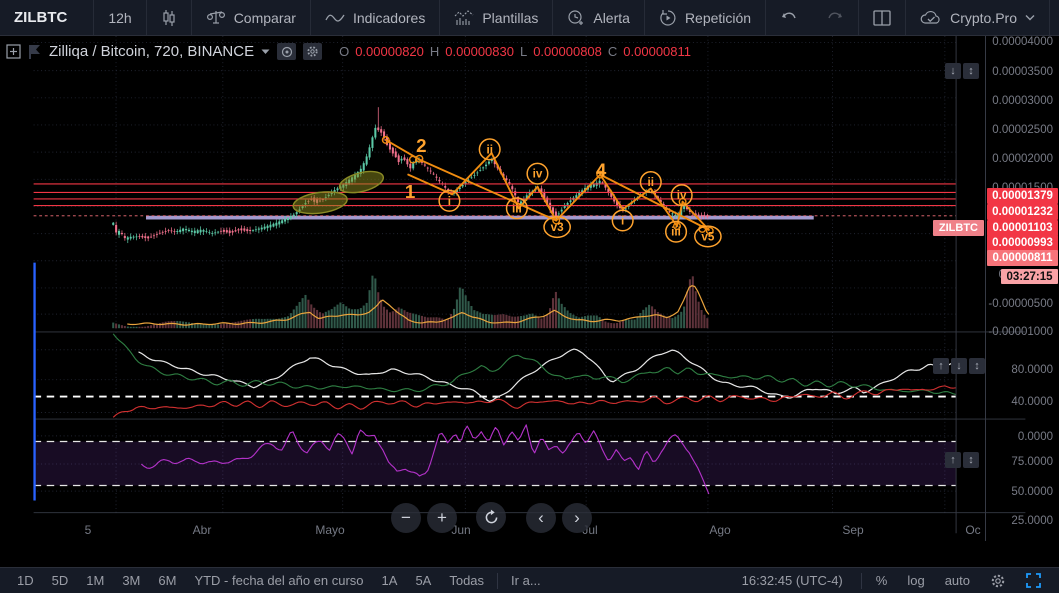  What do you see at coordinates (1022, 196) in the screenshot?
I see `alert-price-label: 0.00001379` at bounding box center [1022, 196].